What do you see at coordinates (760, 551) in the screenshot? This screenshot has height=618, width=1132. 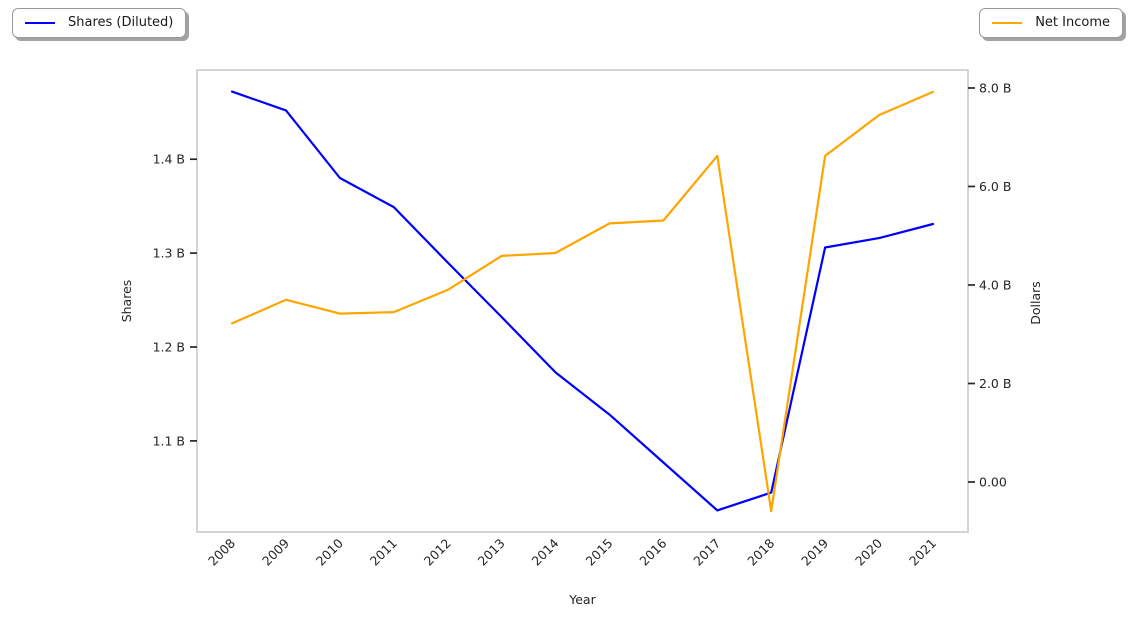 I see `x-tick-label: 2018` at bounding box center [760, 551].